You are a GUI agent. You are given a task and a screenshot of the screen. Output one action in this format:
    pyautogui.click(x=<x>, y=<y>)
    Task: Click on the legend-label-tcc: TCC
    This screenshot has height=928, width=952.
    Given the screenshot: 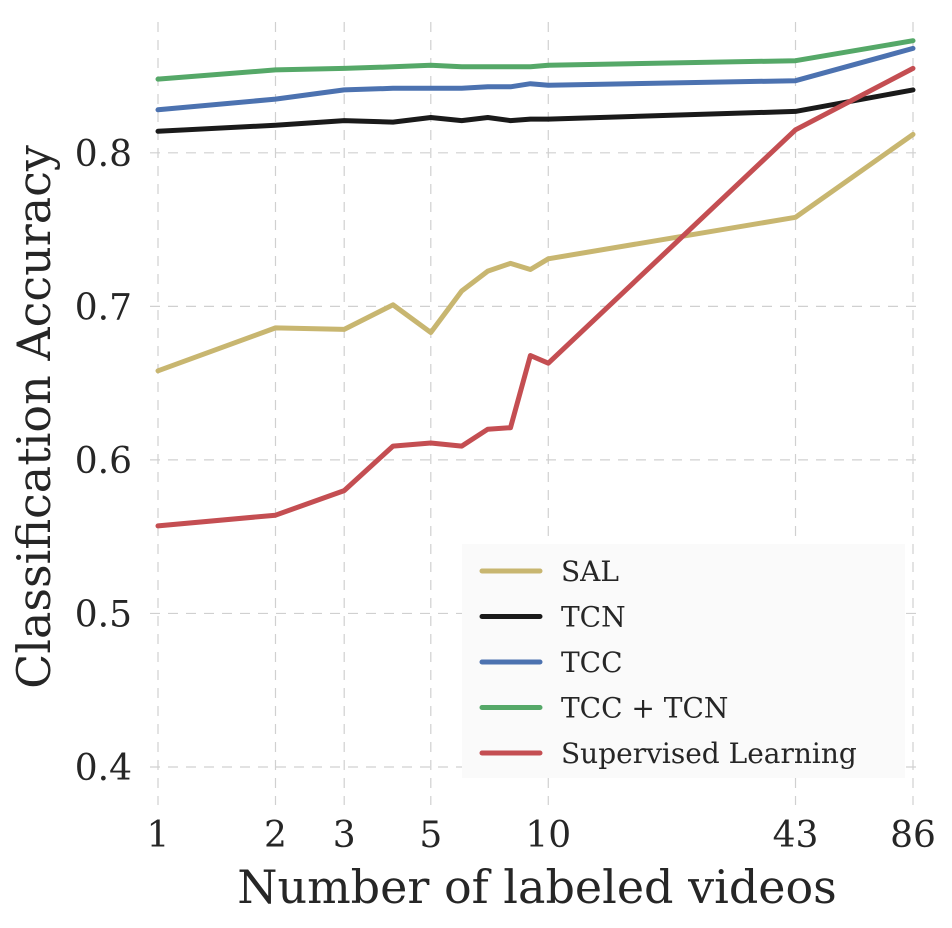 What is the action you would take?
    pyautogui.click(x=592, y=662)
    